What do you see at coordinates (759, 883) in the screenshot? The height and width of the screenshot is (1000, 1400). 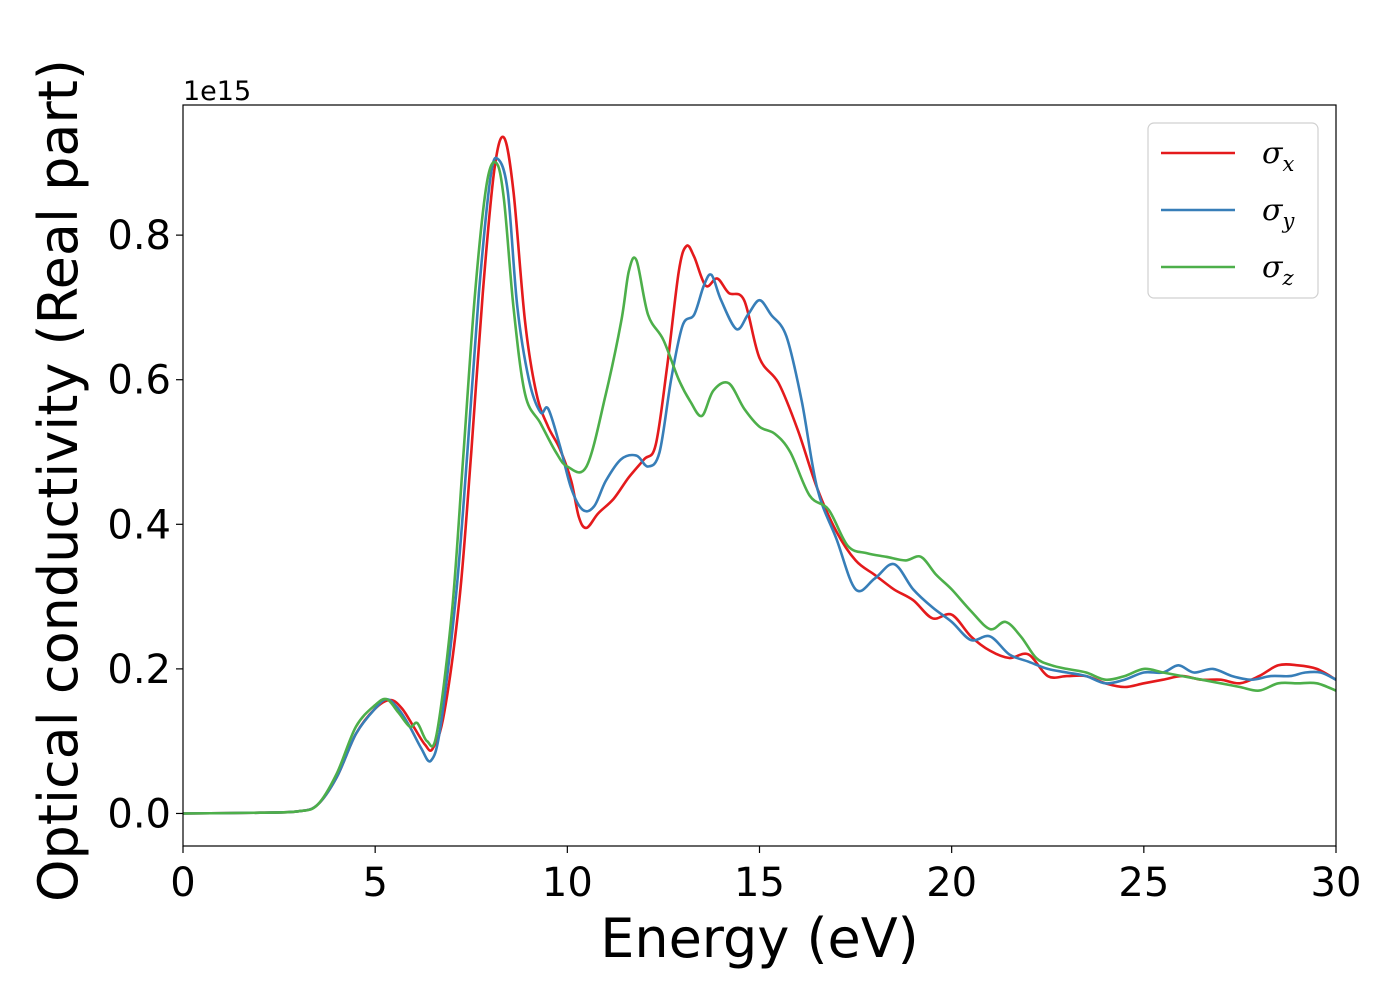 I see `x-tick-label: 15` at bounding box center [759, 883].